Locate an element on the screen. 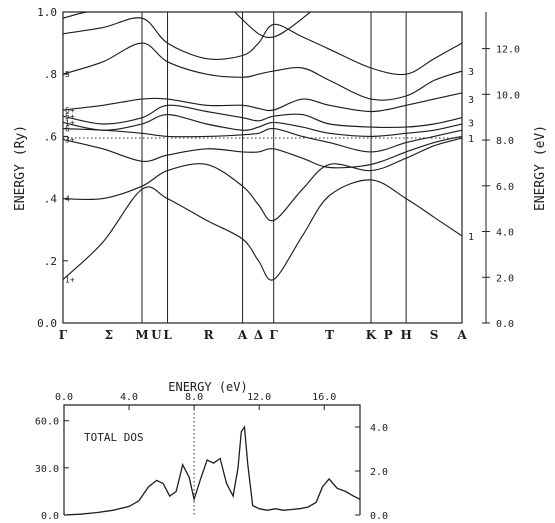 The image size is (555, 523). dos-right-y-tick-label: 2.0 is located at coordinates (379, 472).